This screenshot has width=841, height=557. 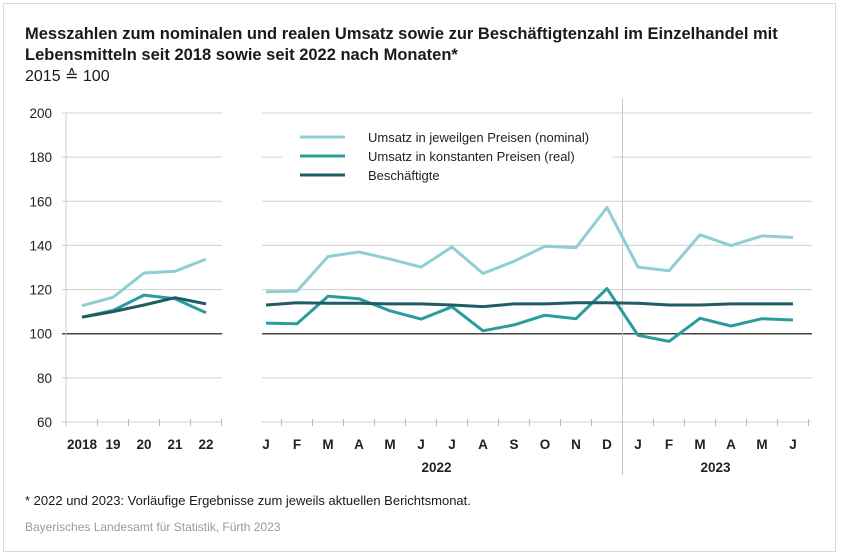 I want to click on y-tick-label: 160, so click(x=40, y=201).